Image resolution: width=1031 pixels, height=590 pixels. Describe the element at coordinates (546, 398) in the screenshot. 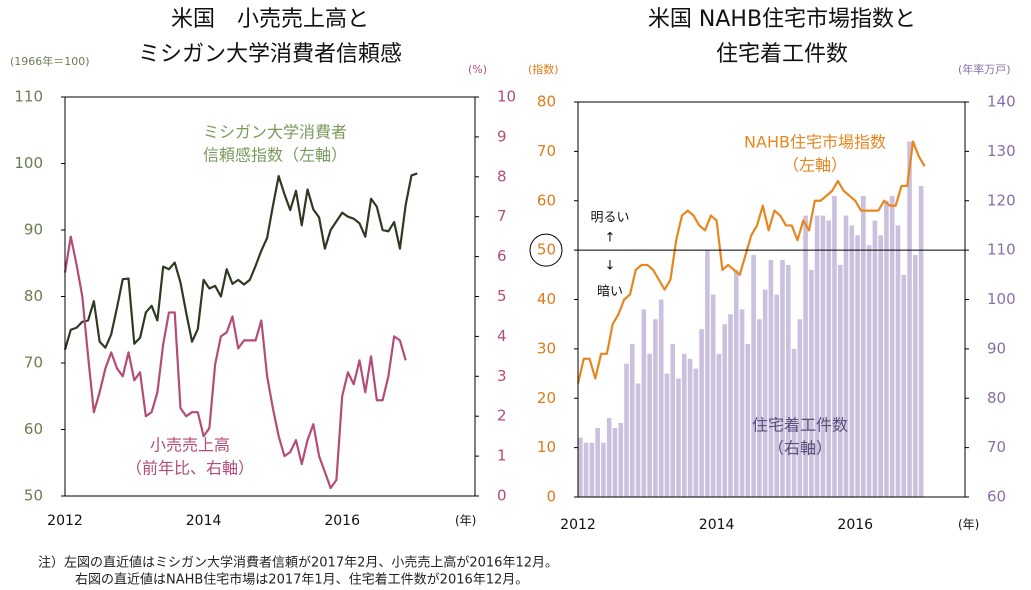

I see `y-tick-label: 20` at that location.